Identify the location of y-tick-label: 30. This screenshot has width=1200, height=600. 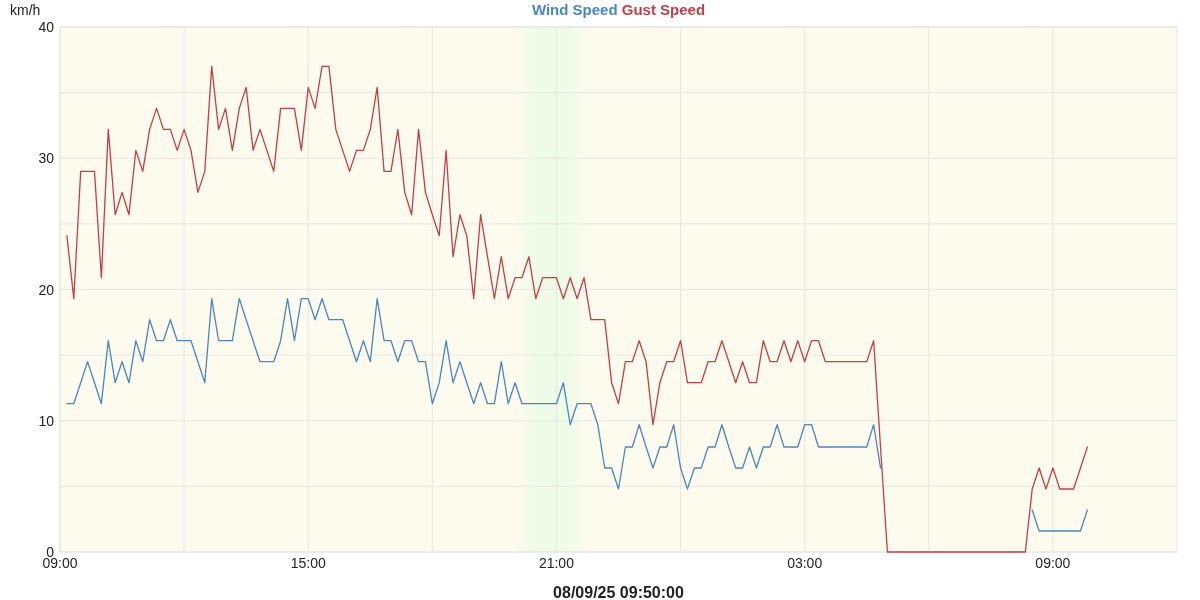
(46, 158).